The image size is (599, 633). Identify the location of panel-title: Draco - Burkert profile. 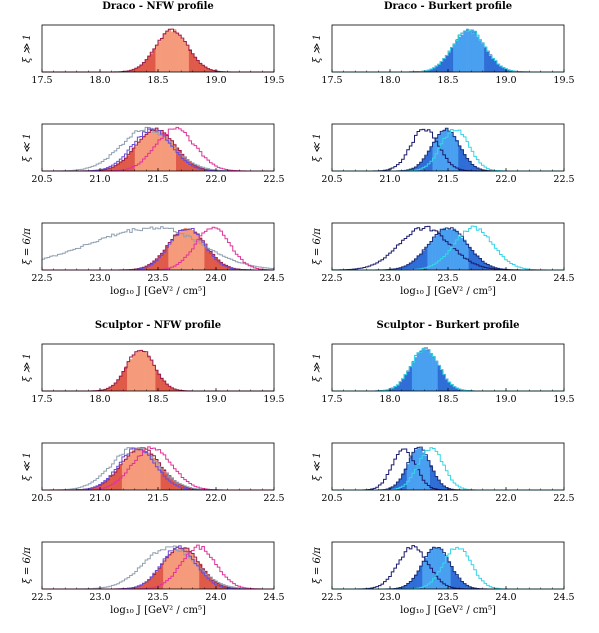
(448, 6).